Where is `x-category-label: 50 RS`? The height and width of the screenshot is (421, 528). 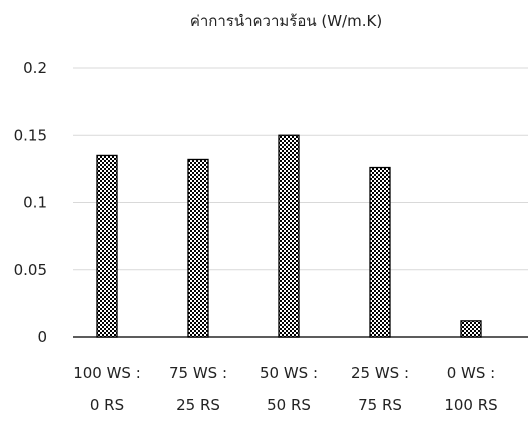
x-category-label: 50 RS is located at coordinates (289, 405).